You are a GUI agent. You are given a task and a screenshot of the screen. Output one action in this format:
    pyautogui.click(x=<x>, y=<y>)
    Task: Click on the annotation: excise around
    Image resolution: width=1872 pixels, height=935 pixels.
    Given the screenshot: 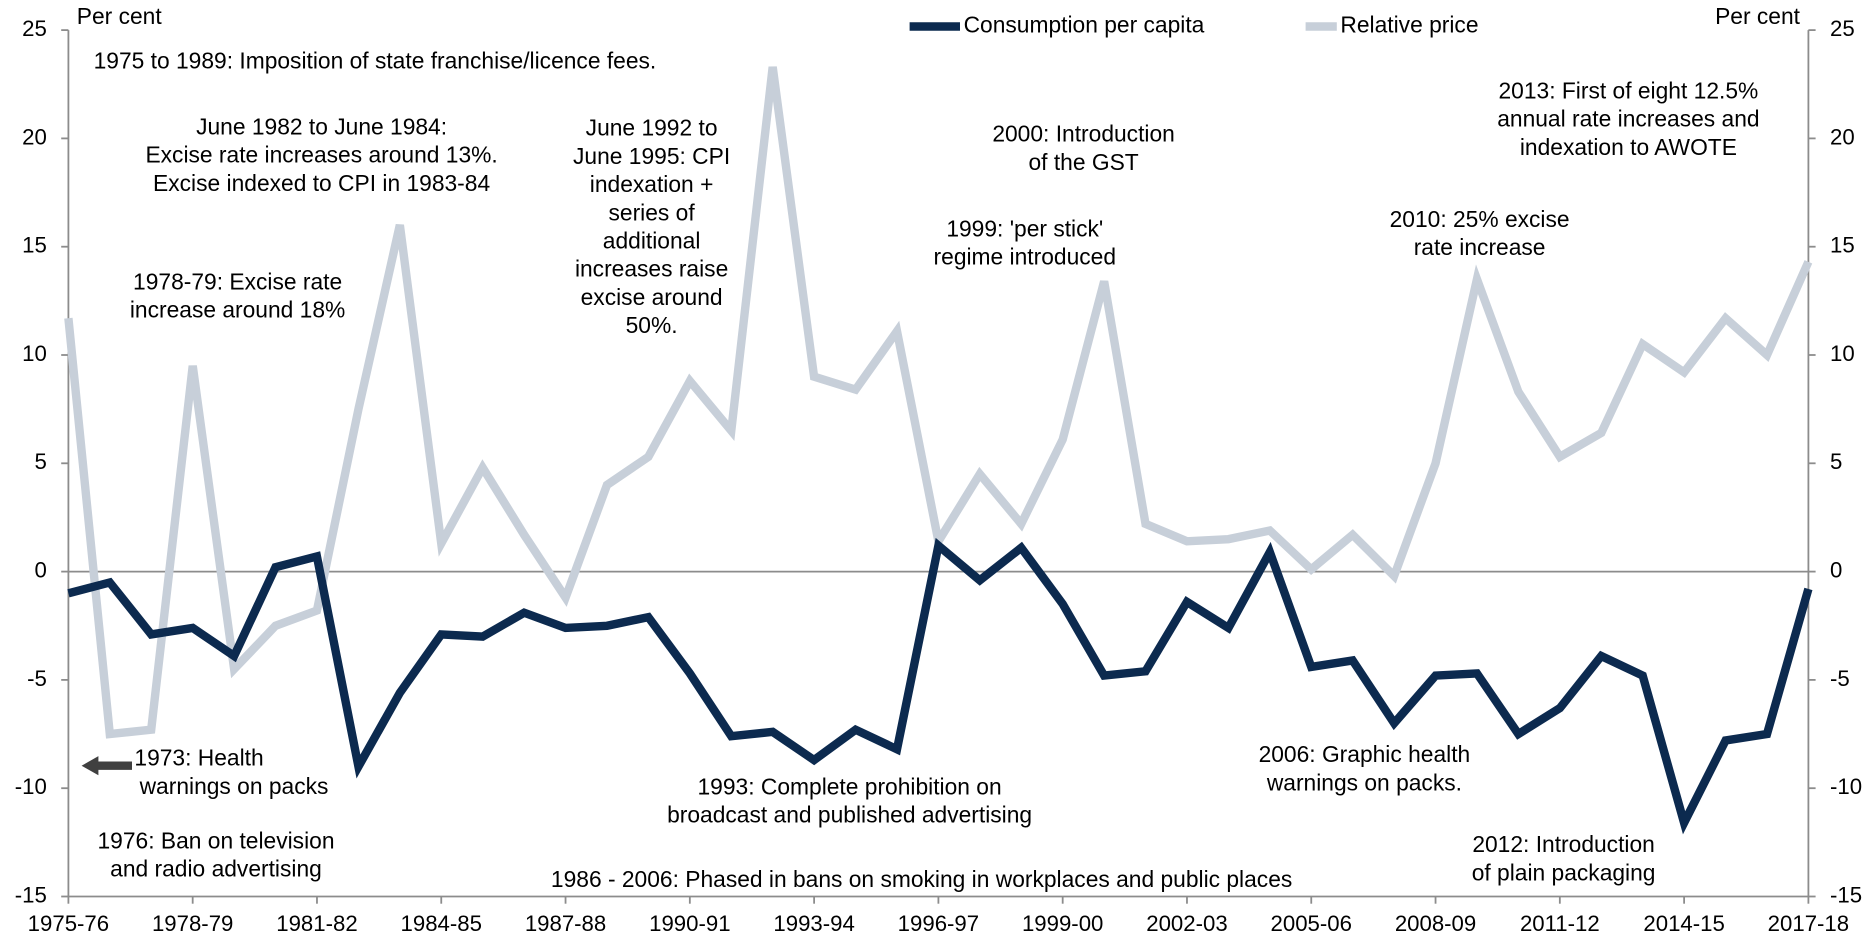 What is the action you would take?
    pyautogui.click(x=652, y=297)
    